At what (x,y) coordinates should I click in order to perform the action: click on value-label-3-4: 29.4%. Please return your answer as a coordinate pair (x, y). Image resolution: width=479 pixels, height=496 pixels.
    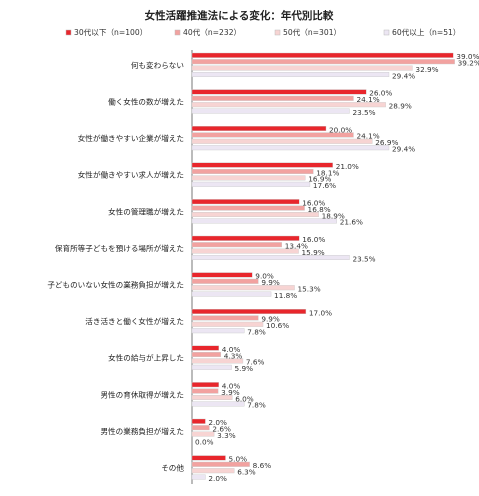
    Looking at the image, I should click on (403, 149).